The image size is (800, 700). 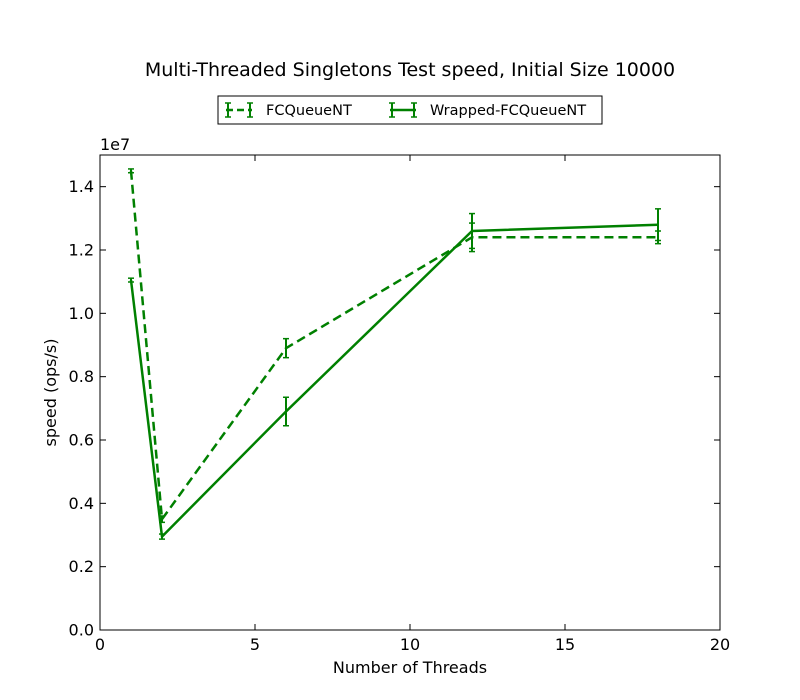 What do you see at coordinates (81, 440) in the screenshot?
I see `y-tick-label: 0.6` at bounding box center [81, 440].